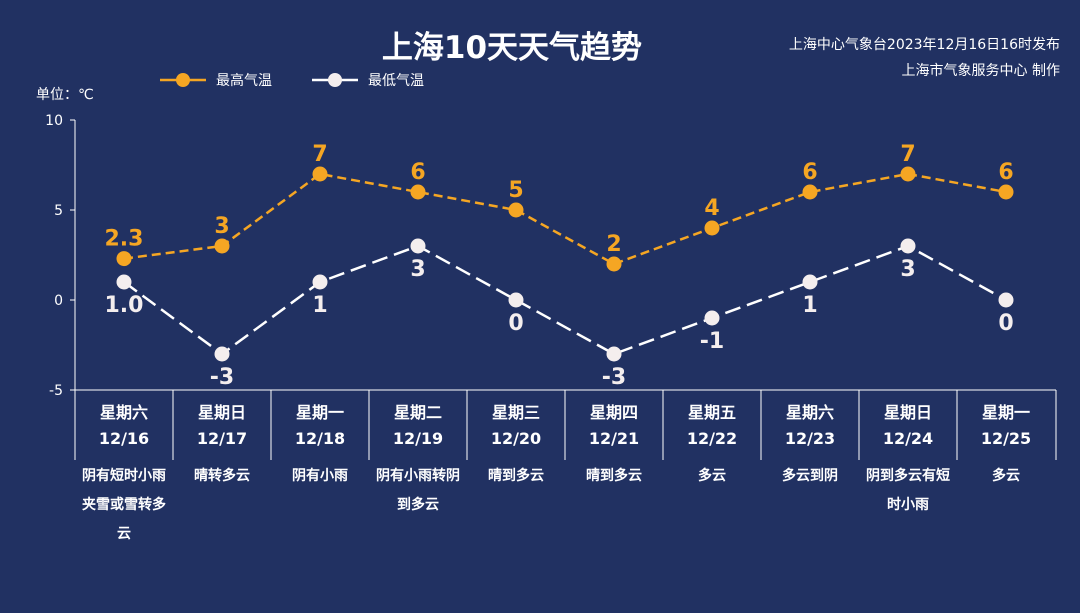 The image size is (1080, 613). I want to click on date-label: 12/19, so click(418, 438).